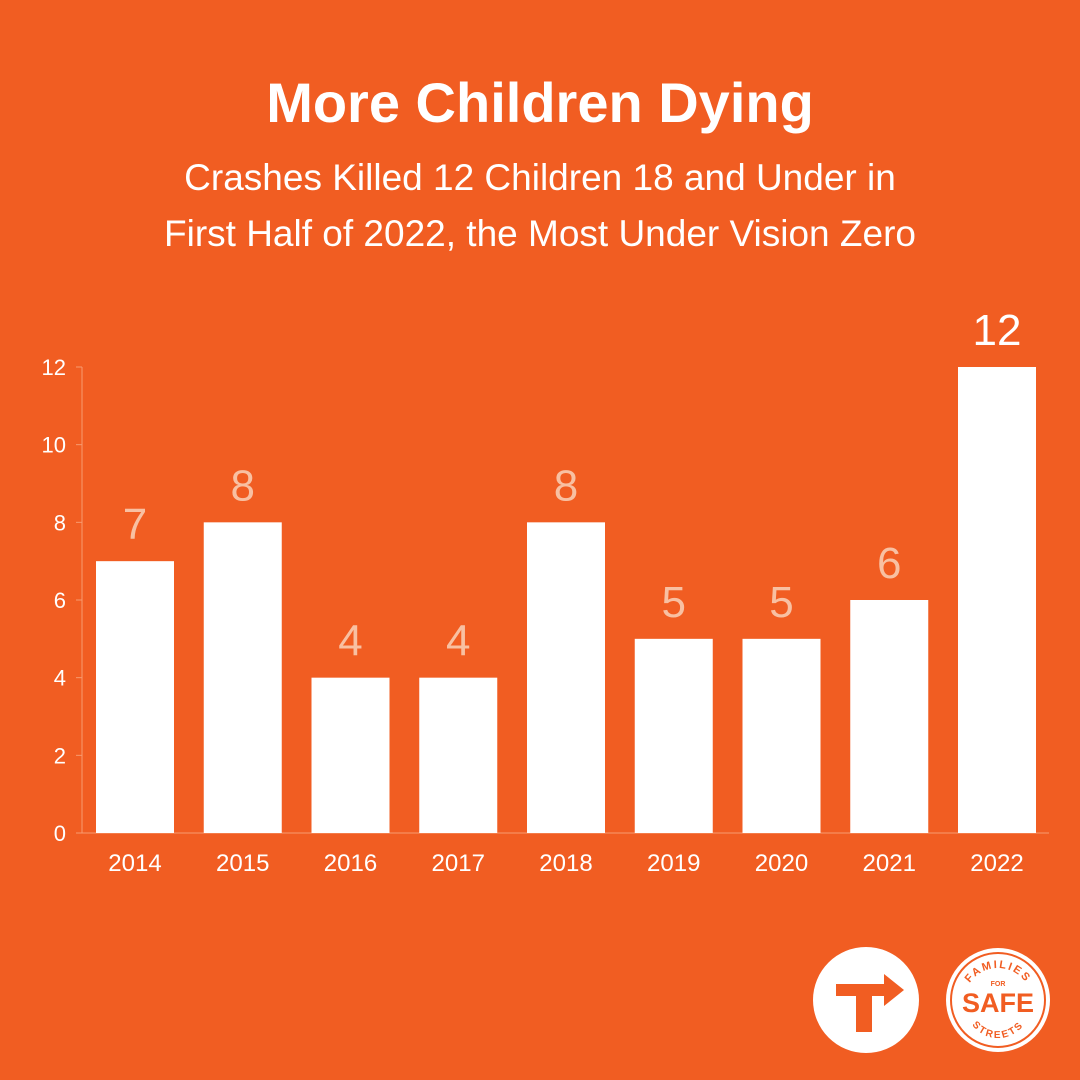  Describe the element at coordinates (60, 833) in the screenshot. I see `y-tick-label: 0` at that location.